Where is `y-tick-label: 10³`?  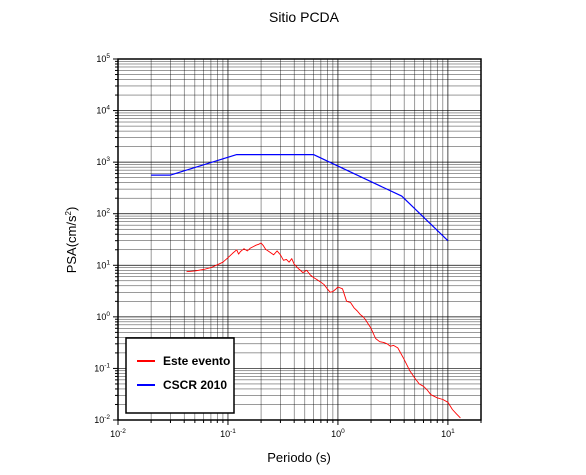
y-tick-label: 10³ is located at coordinates (103, 161).